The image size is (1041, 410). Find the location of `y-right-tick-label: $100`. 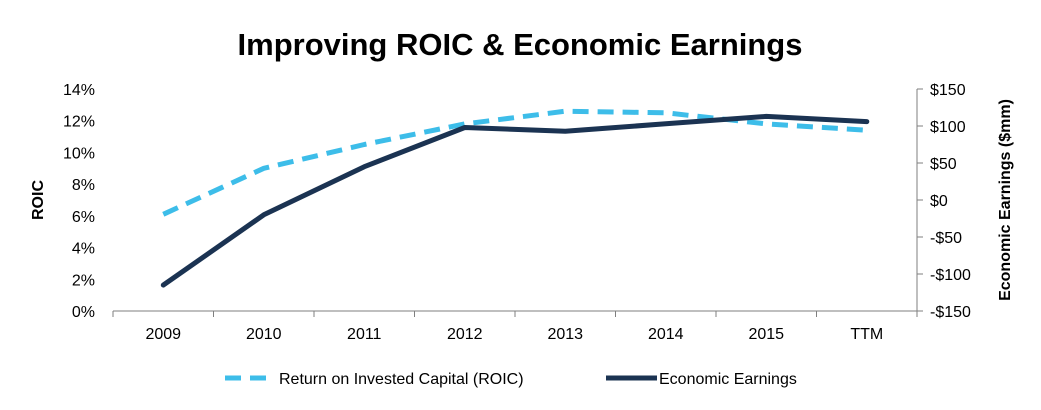

y-right-tick-label: $100 is located at coordinates (948, 127).